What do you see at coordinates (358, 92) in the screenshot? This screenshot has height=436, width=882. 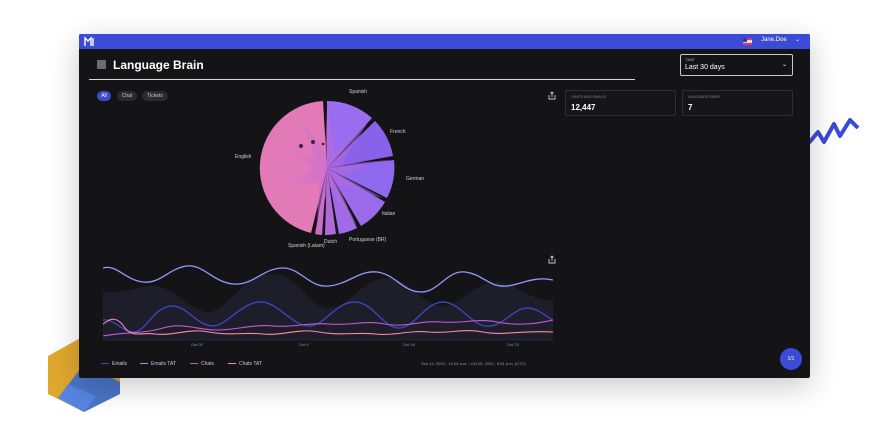 I see `language-label-spanish: Spanish` at bounding box center [358, 92].